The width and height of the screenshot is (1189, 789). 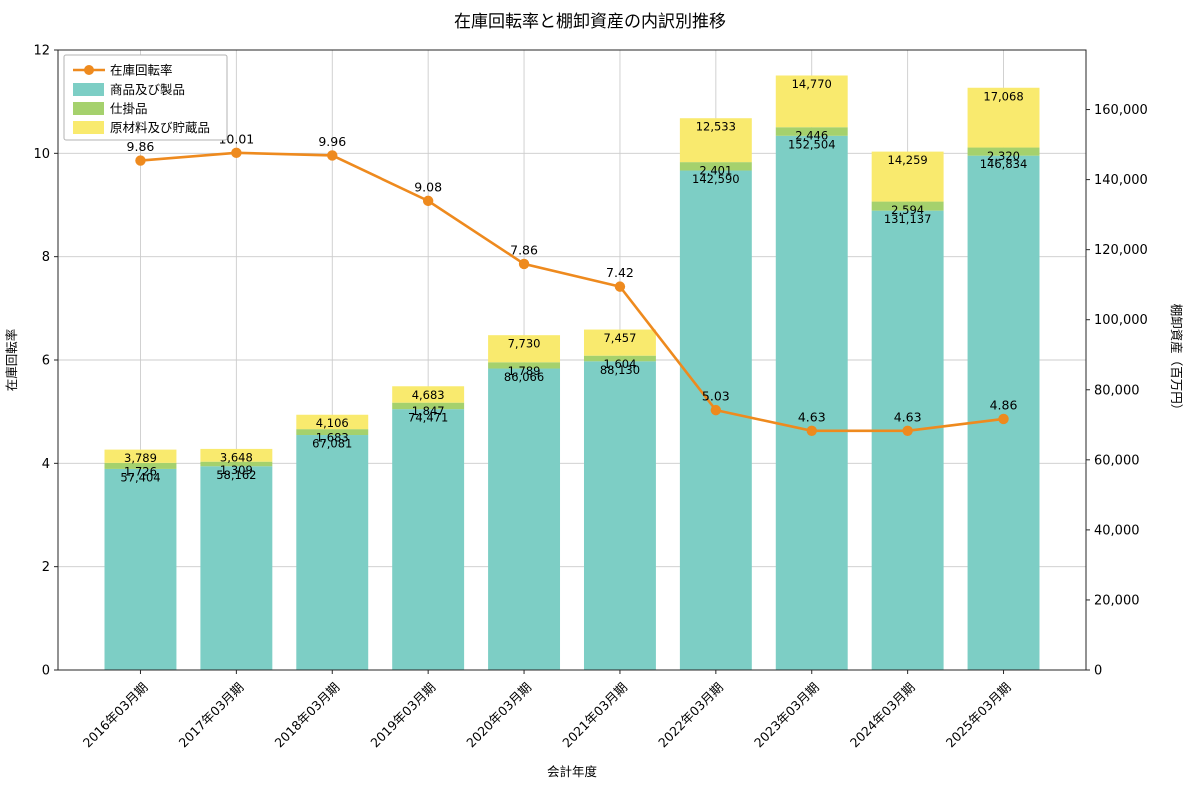 I want to click on bar-value-label: 1,604, so click(x=619, y=364).